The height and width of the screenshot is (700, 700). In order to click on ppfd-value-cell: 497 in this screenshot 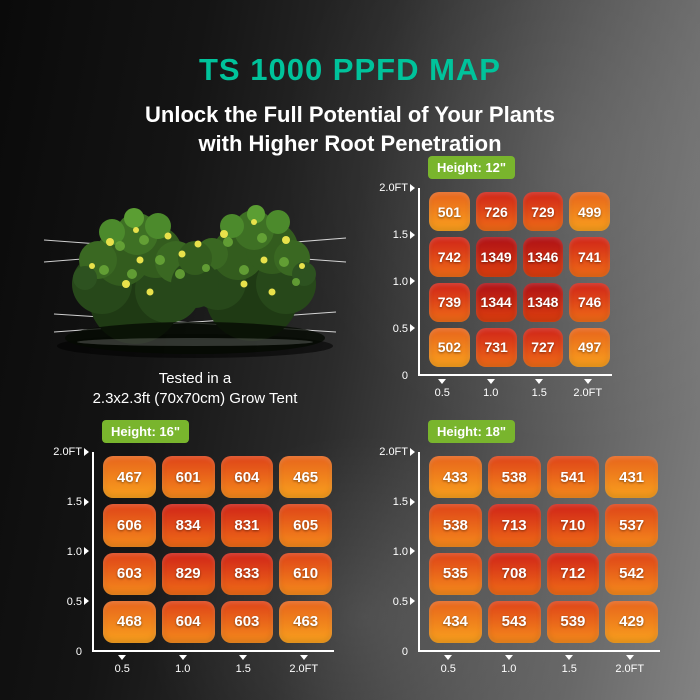, I will do `click(589, 347)`.